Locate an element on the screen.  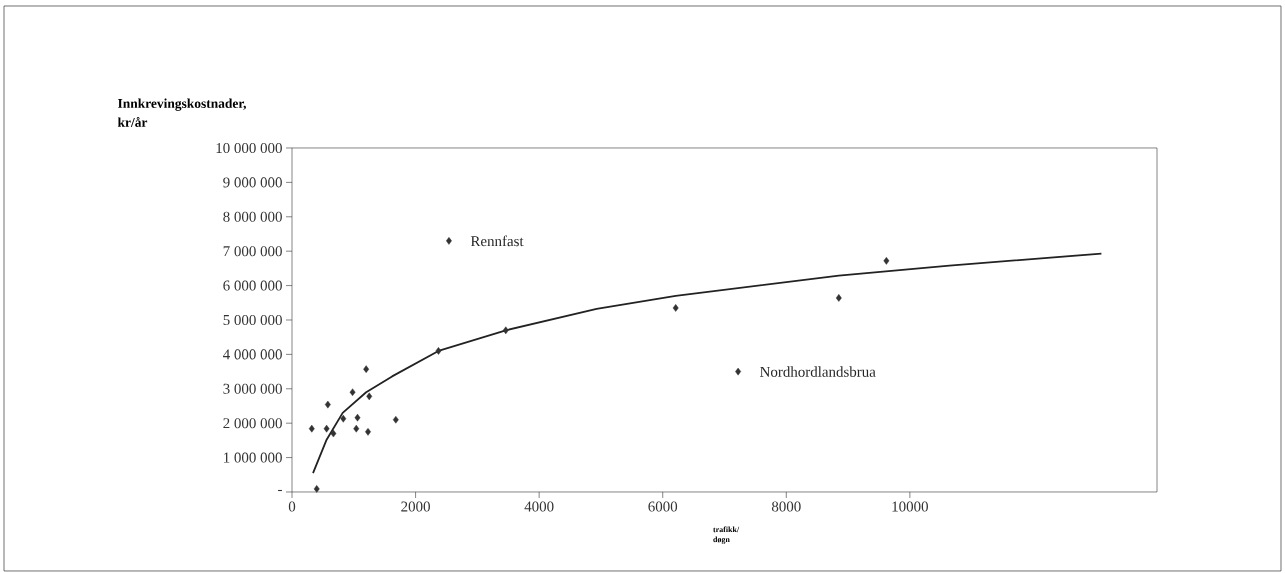
y-tick-label: 3 000 000 is located at coordinates (252, 388).